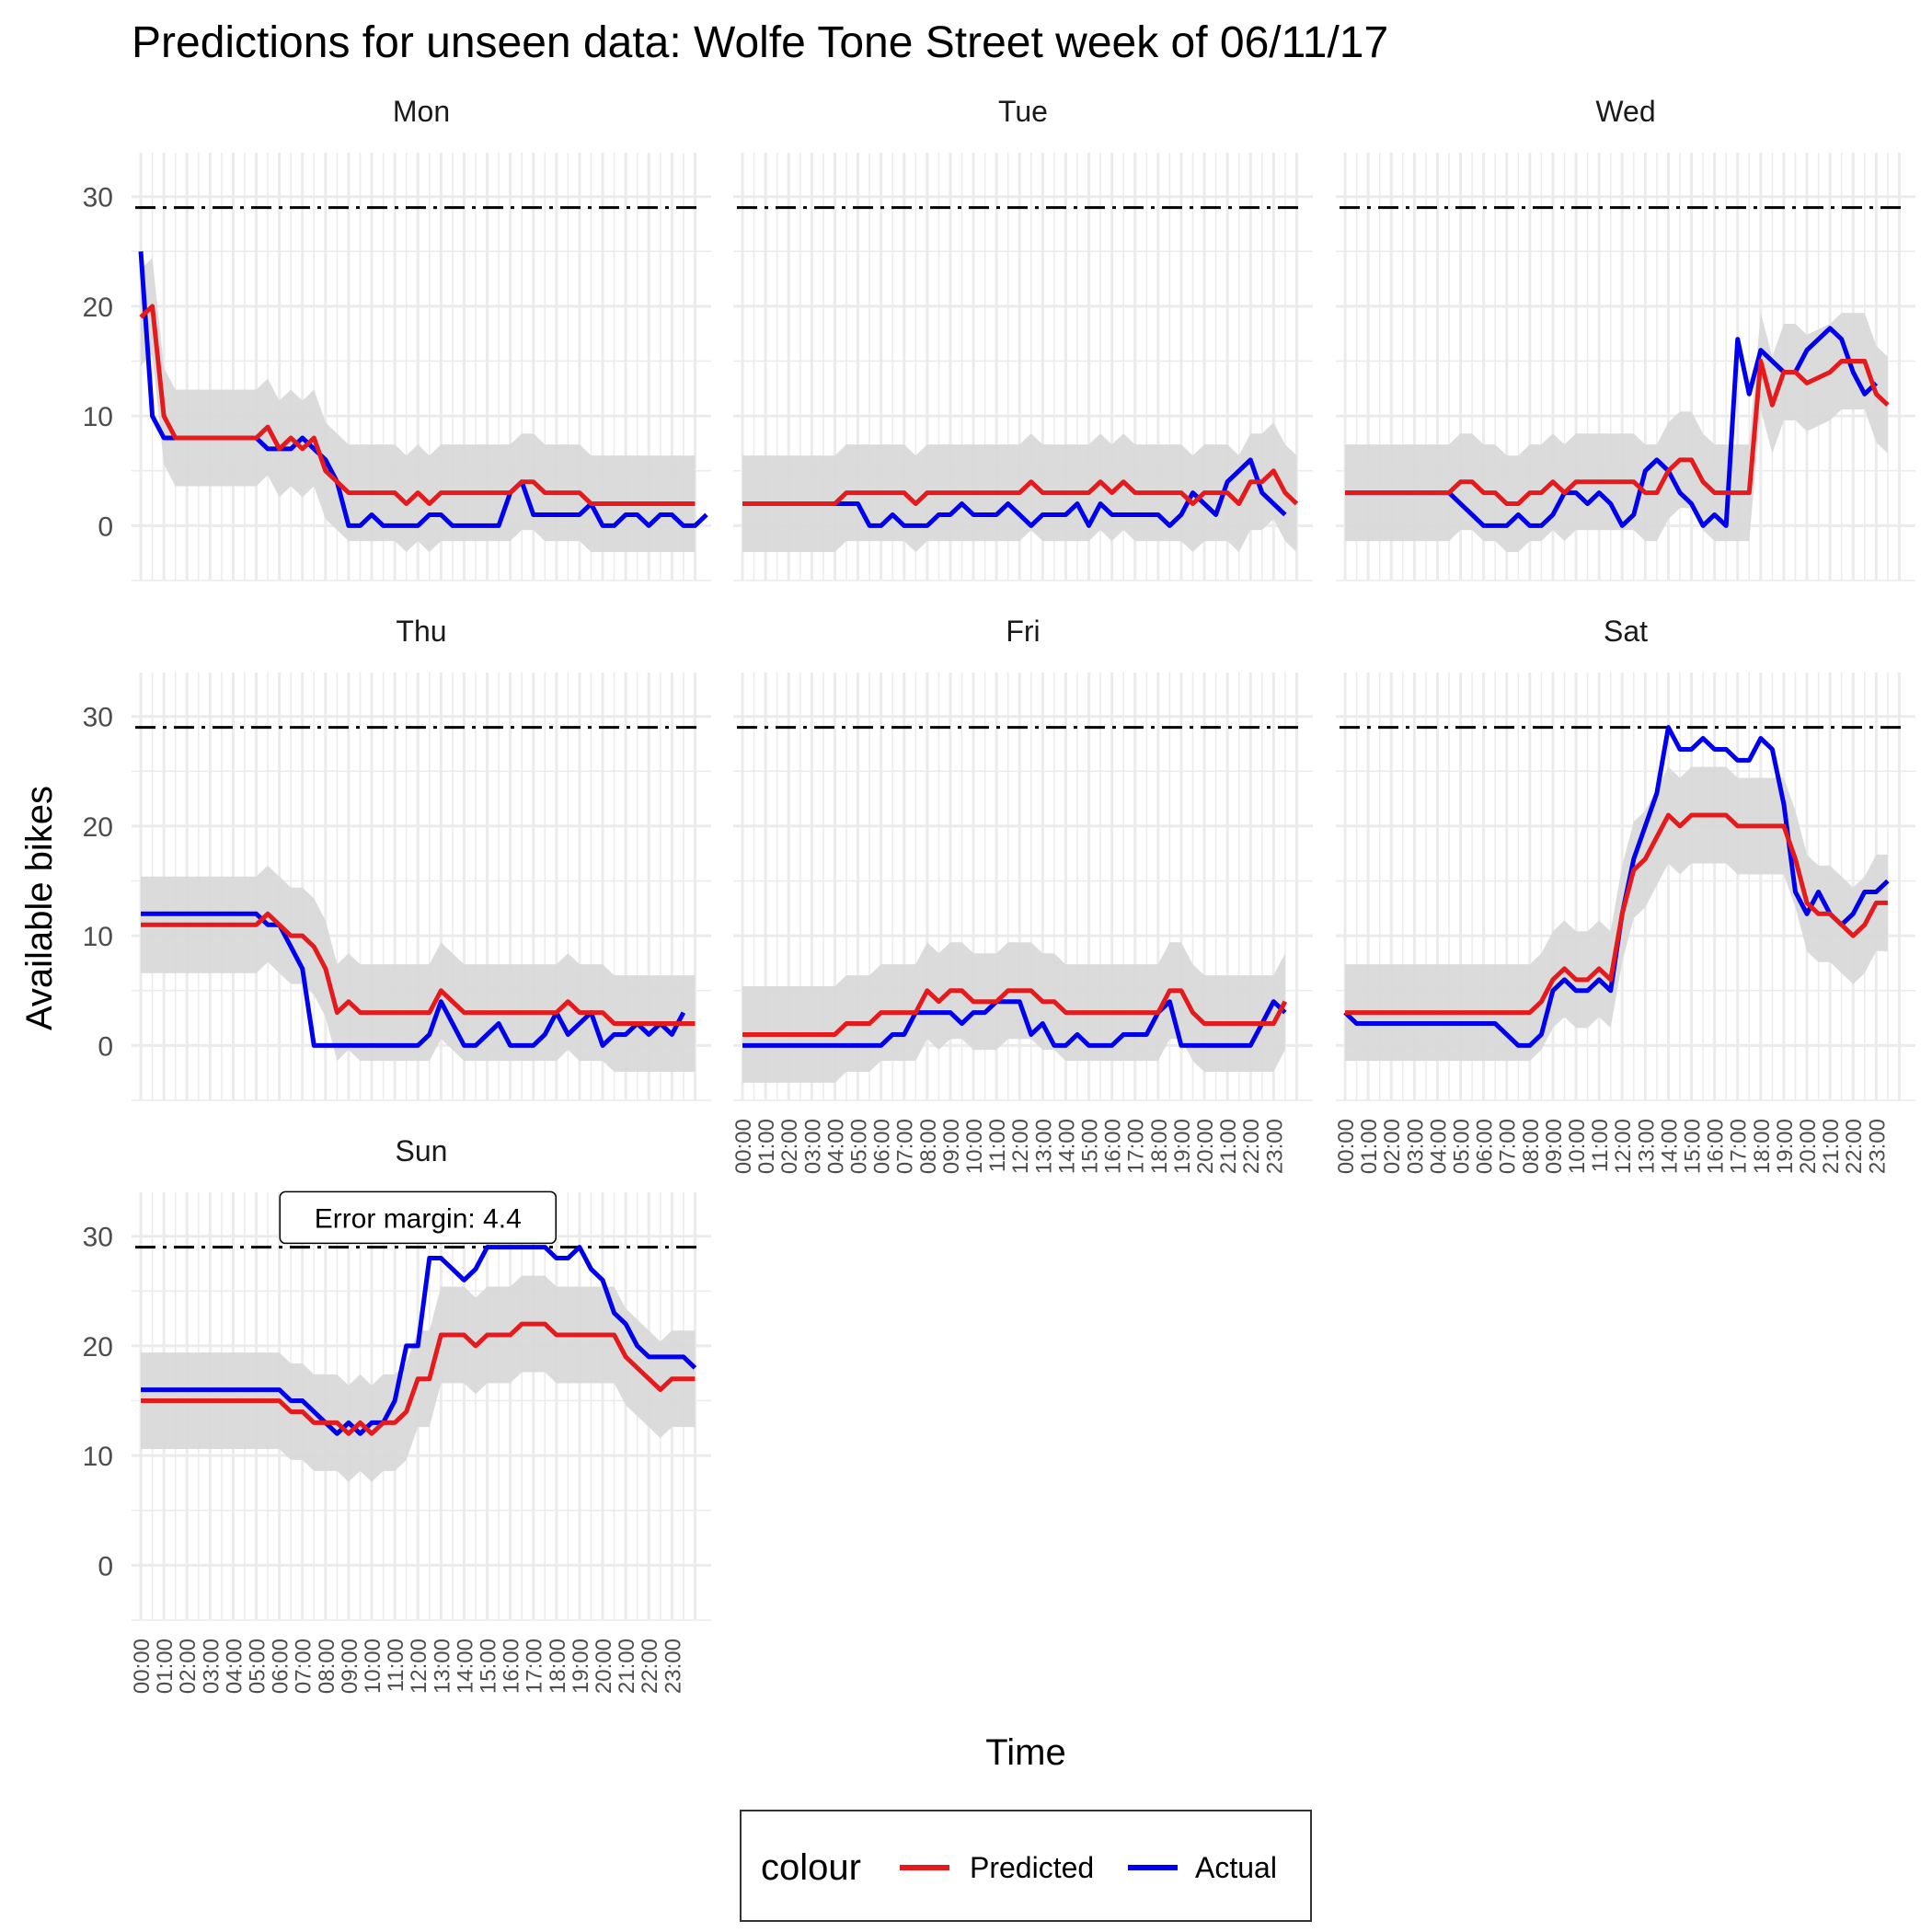 This screenshot has width=1932, height=1932. What do you see at coordinates (421, 631) in the screenshot?
I see `panel-label: Thu` at bounding box center [421, 631].